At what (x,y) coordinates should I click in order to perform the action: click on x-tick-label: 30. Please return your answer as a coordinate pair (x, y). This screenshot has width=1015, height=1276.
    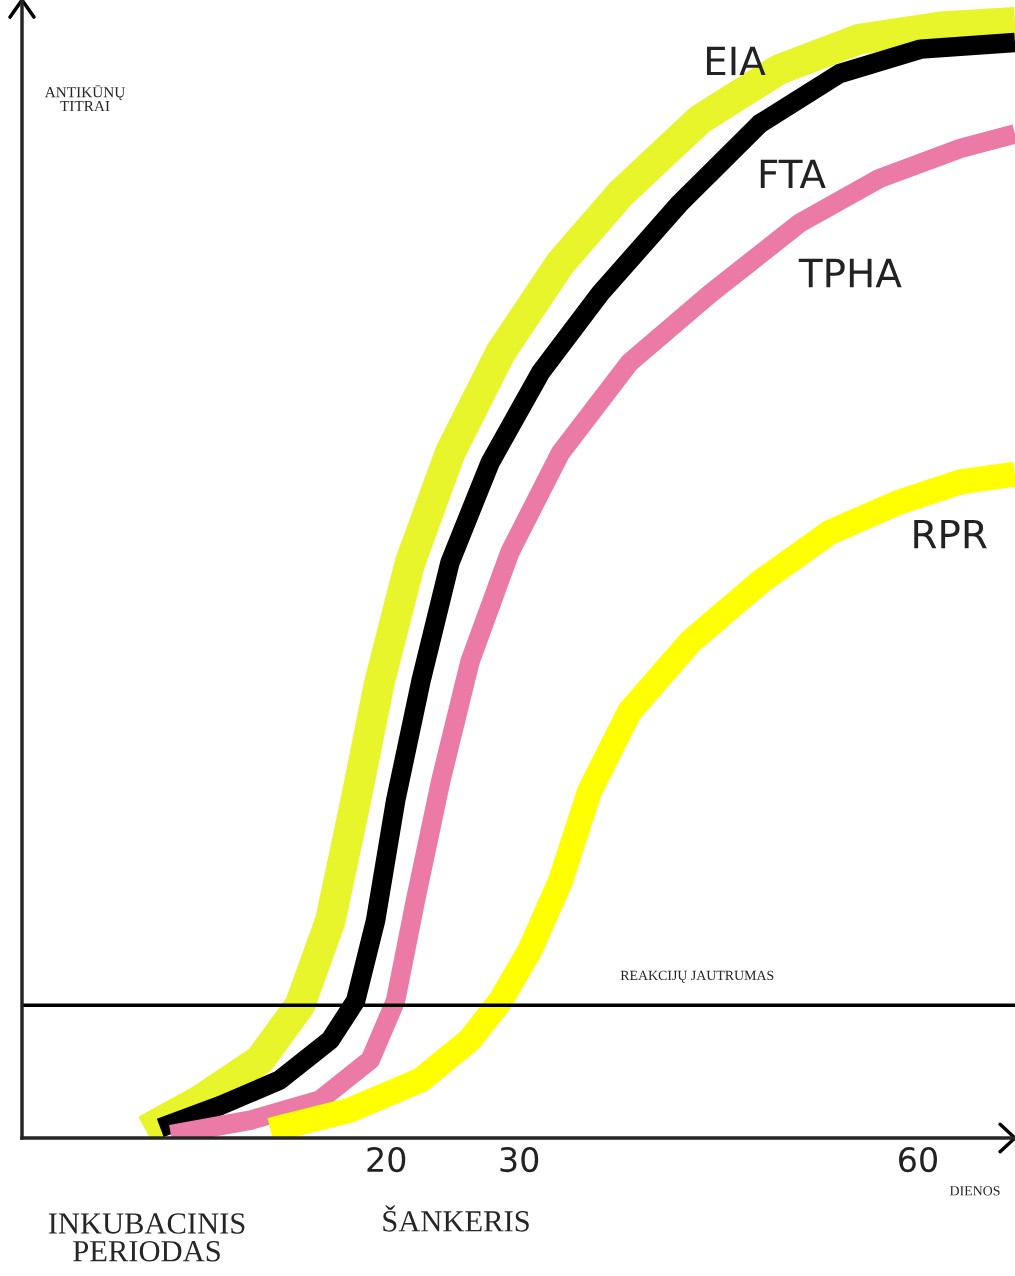
    Looking at the image, I should click on (519, 1159).